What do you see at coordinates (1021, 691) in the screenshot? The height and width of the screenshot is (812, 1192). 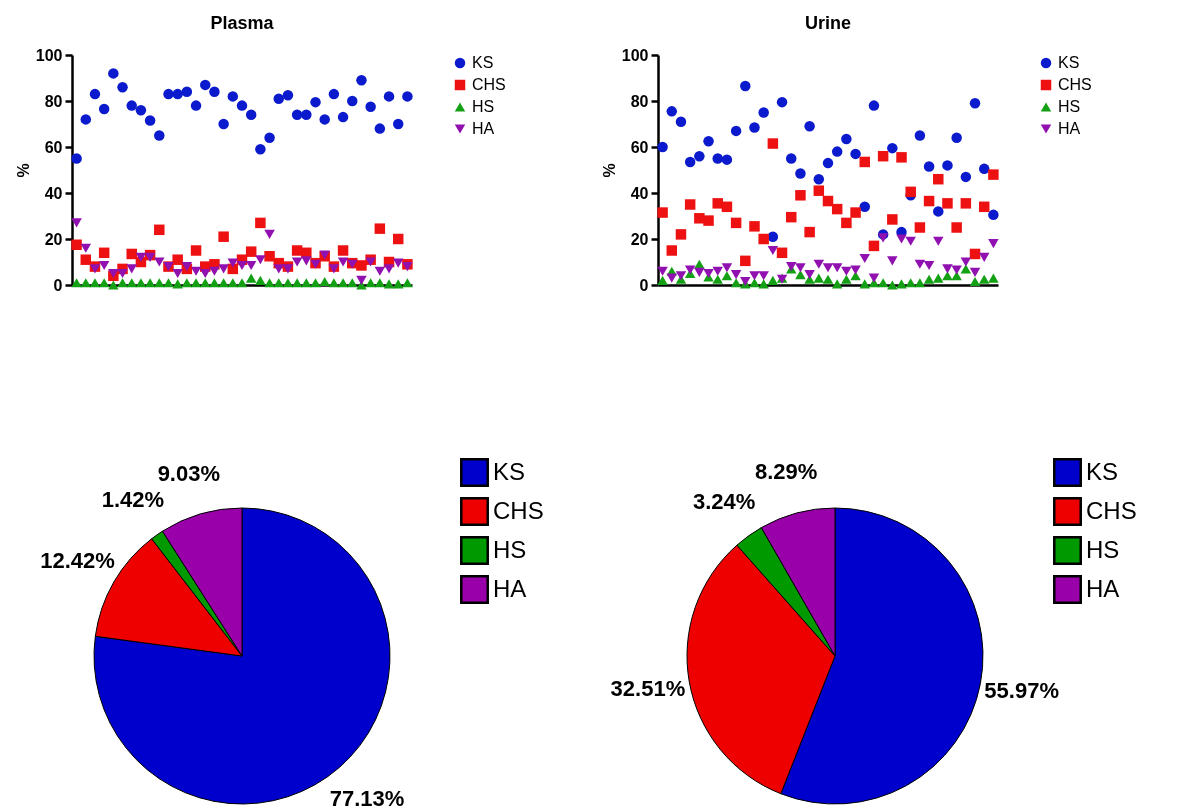 I see `data-label: 55.97%` at bounding box center [1021, 691].